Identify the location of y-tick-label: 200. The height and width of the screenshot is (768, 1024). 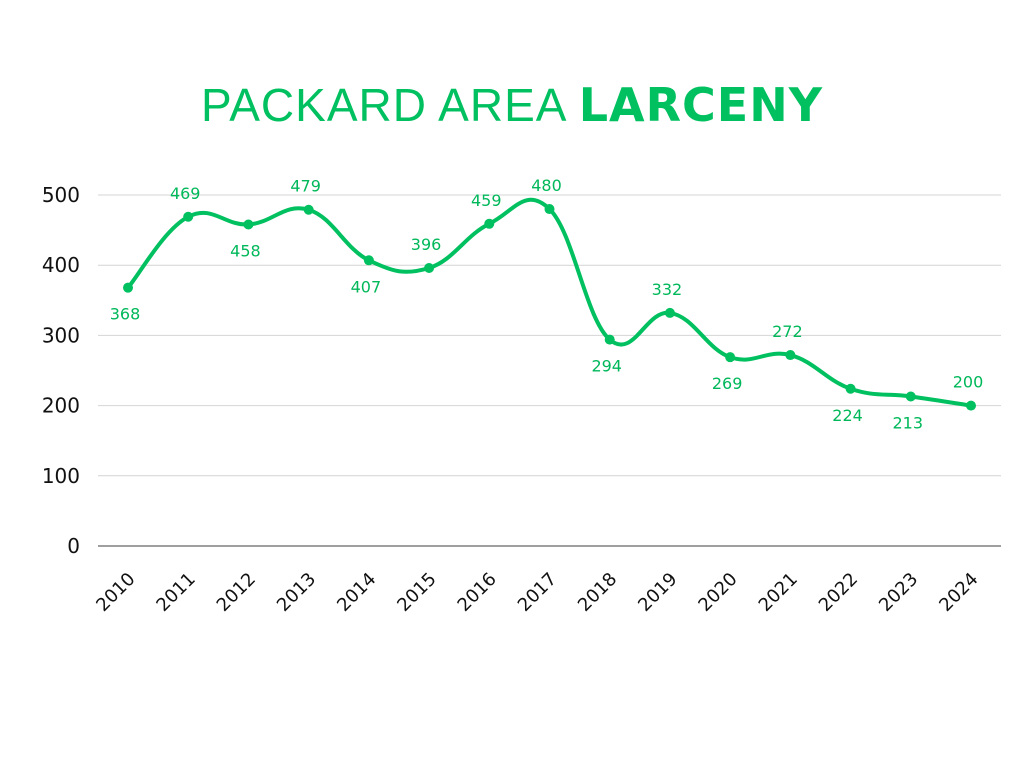
(61, 406).